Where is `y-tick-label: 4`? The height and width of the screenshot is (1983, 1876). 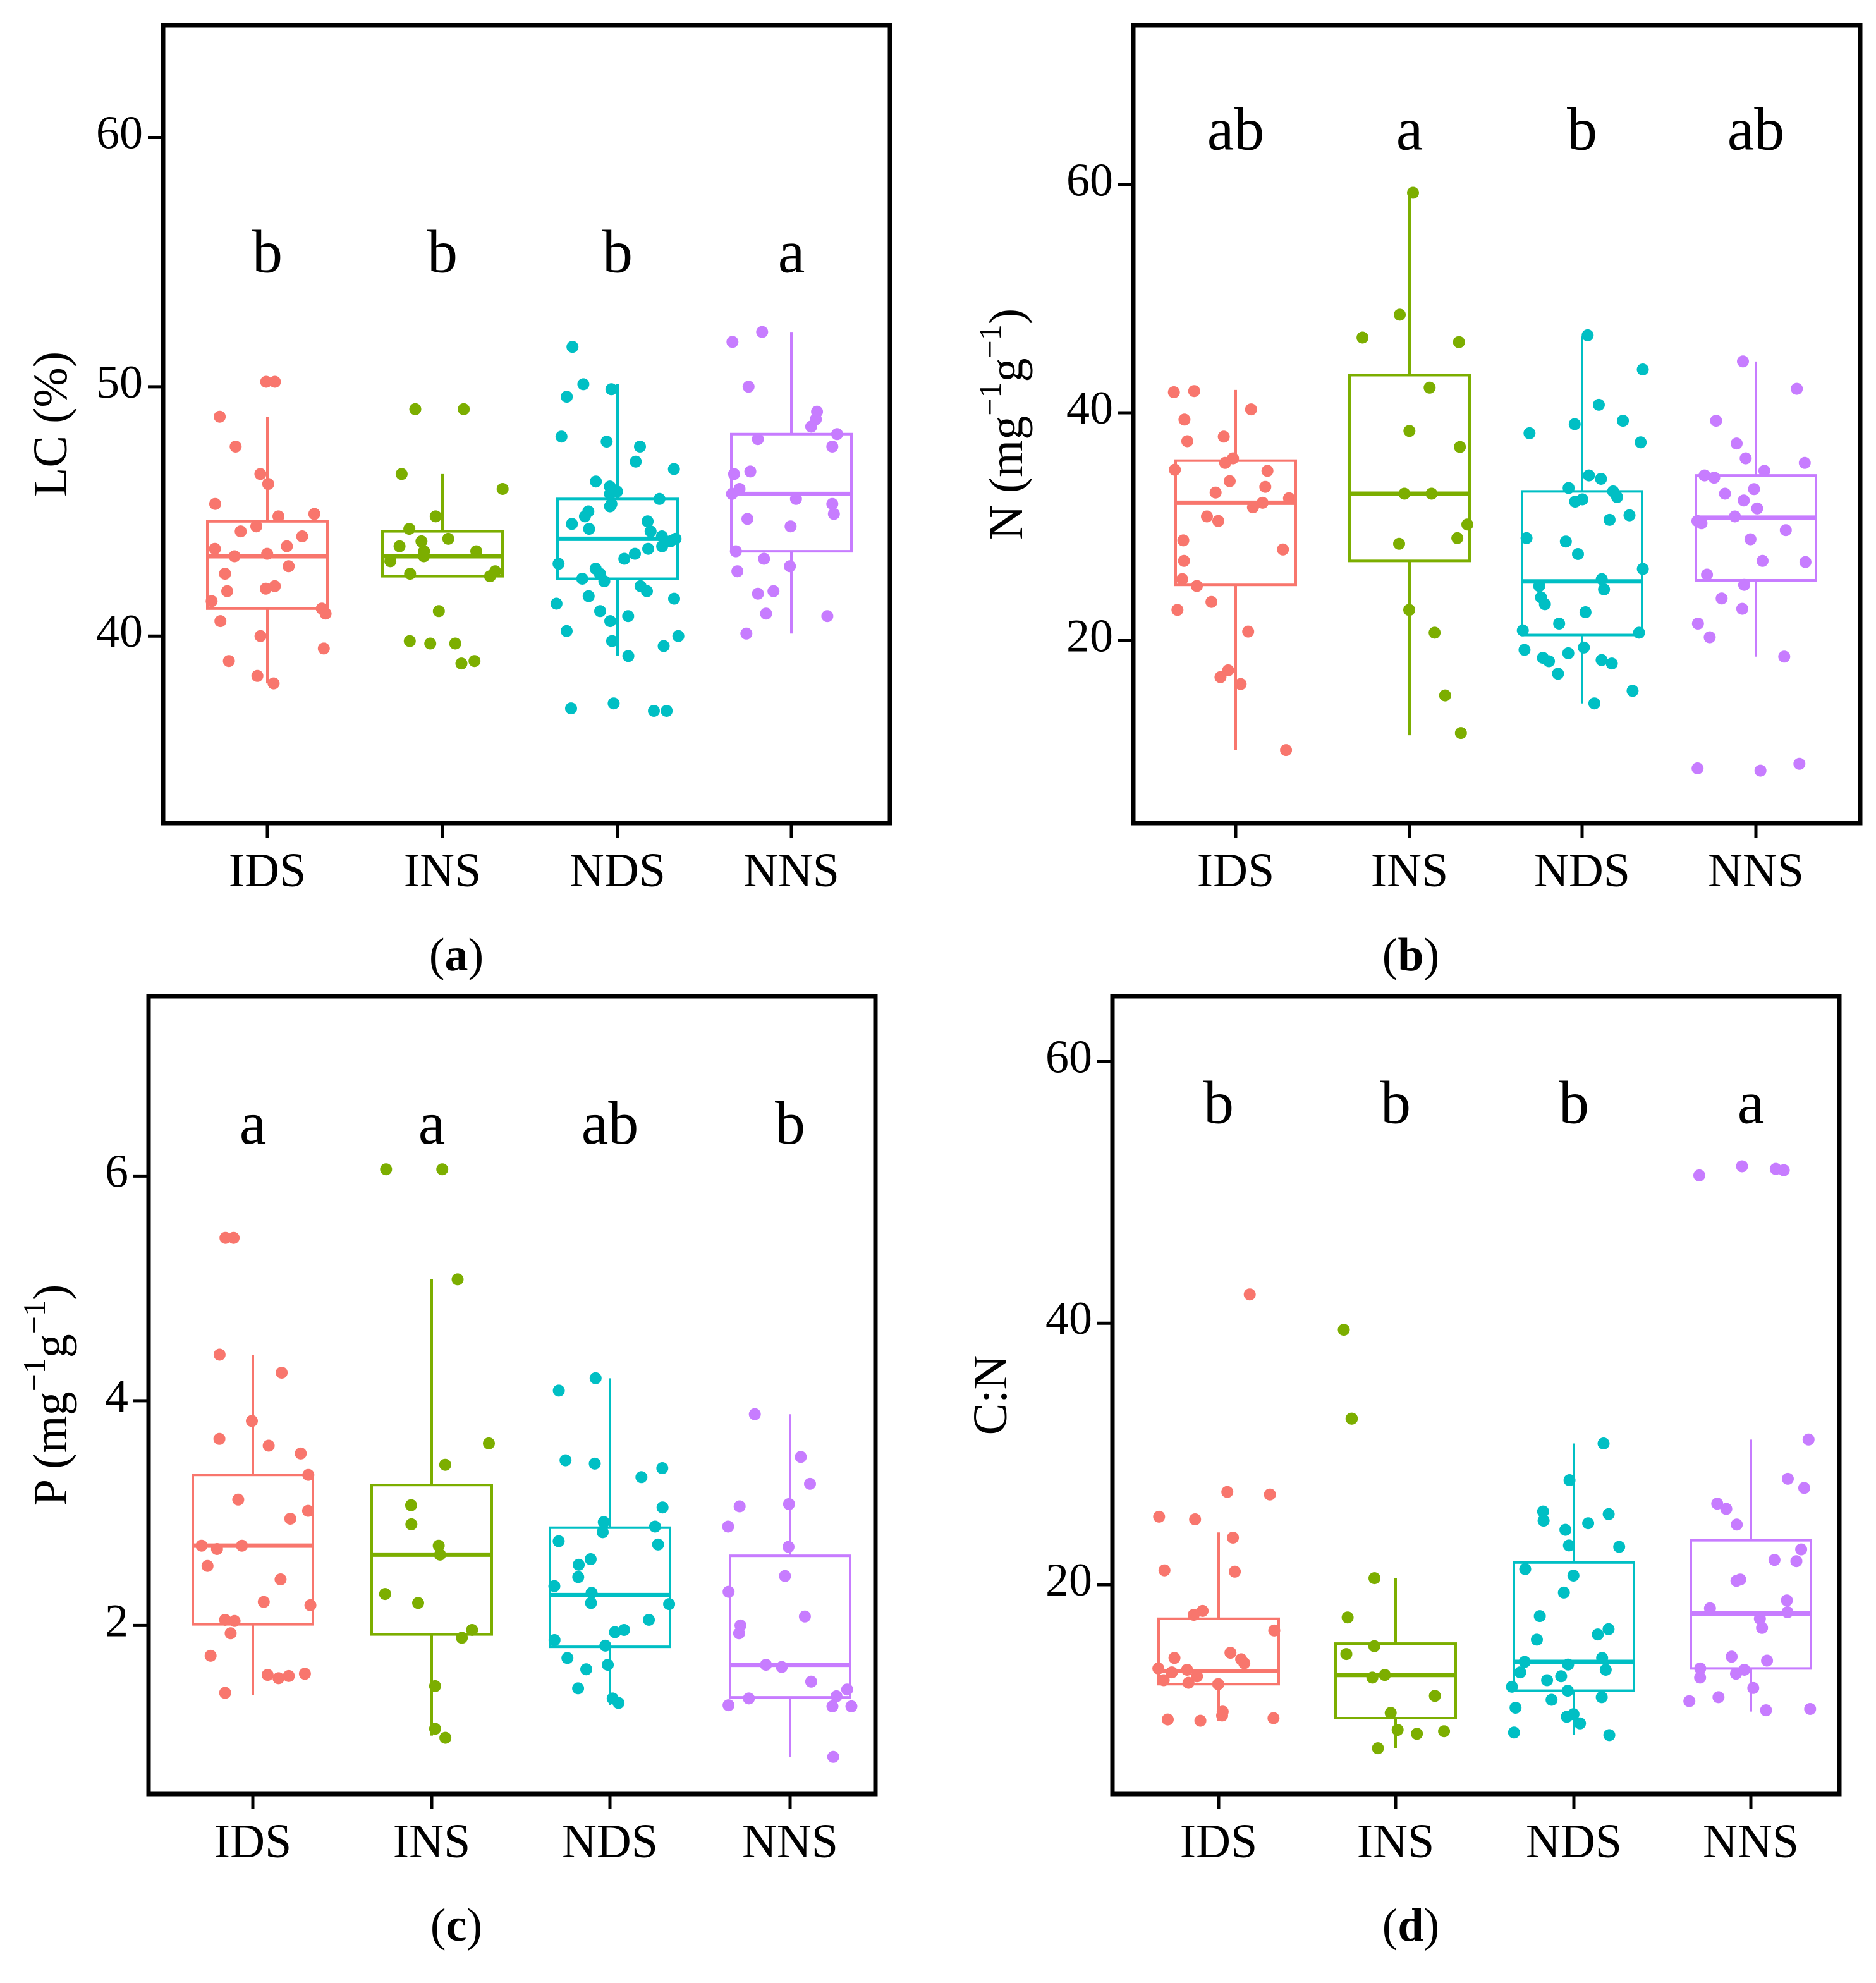
y-tick-label: 4 is located at coordinates (116, 1396).